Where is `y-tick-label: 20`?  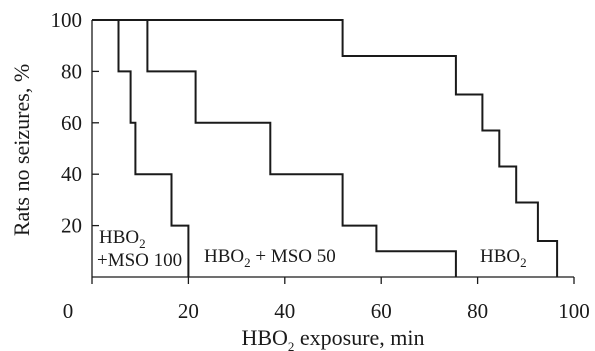
y-tick-label: 20 is located at coordinates (71, 226).